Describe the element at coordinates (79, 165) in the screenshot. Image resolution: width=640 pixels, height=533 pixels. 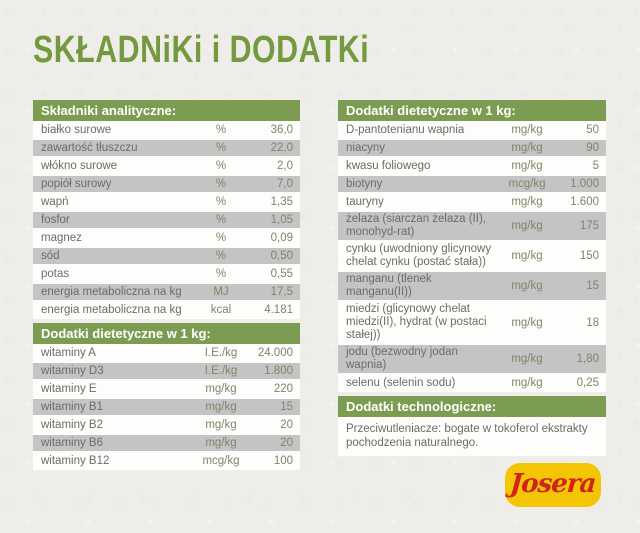
I see `row-label: włókno surowe` at that location.